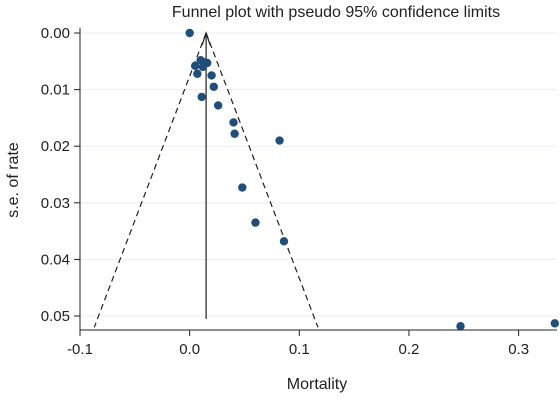 The image size is (560, 400). Describe the element at coordinates (299, 349) in the screenshot. I see `x-tick-label-2: 0.1` at that location.